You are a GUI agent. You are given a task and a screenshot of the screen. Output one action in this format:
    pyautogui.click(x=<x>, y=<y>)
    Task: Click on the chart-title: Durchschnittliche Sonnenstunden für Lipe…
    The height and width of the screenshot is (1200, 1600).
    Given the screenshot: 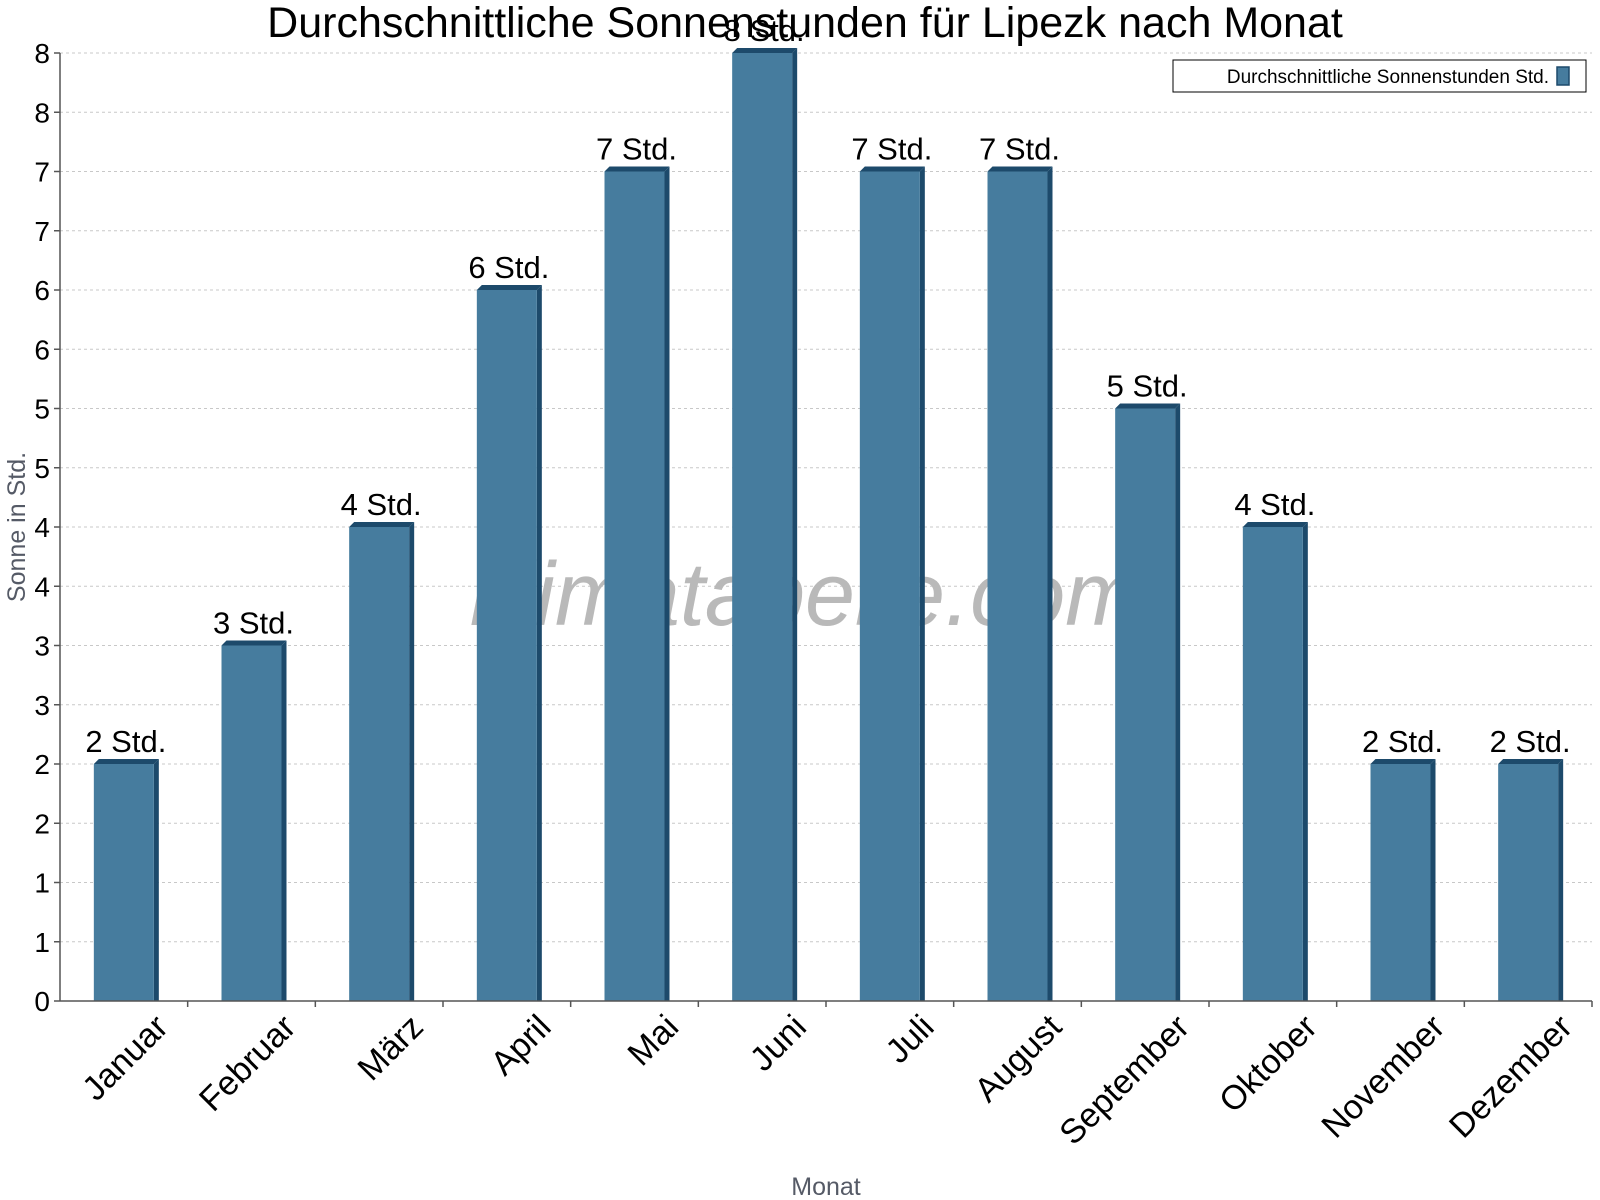 What is the action you would take?
    pyautogui.click(x=805, y=23)
    